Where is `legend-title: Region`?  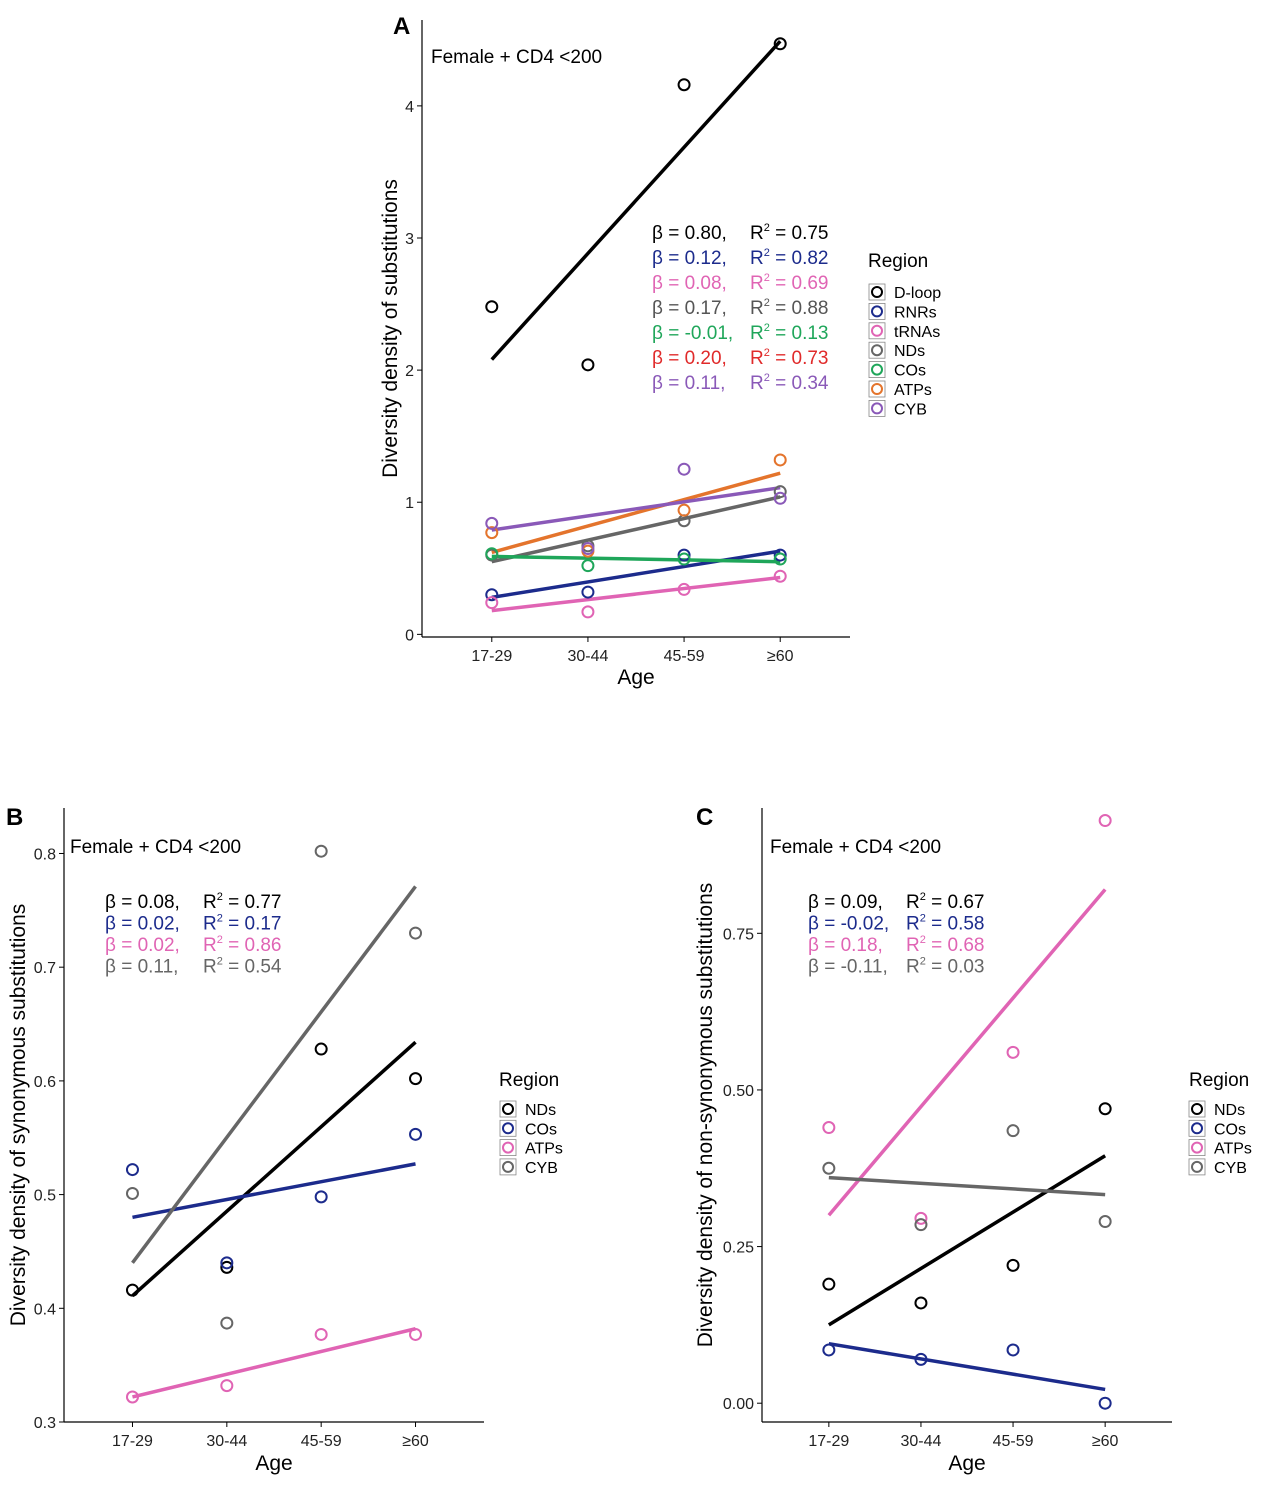 legend-title: Region is located at coordinates (1219, 1080).